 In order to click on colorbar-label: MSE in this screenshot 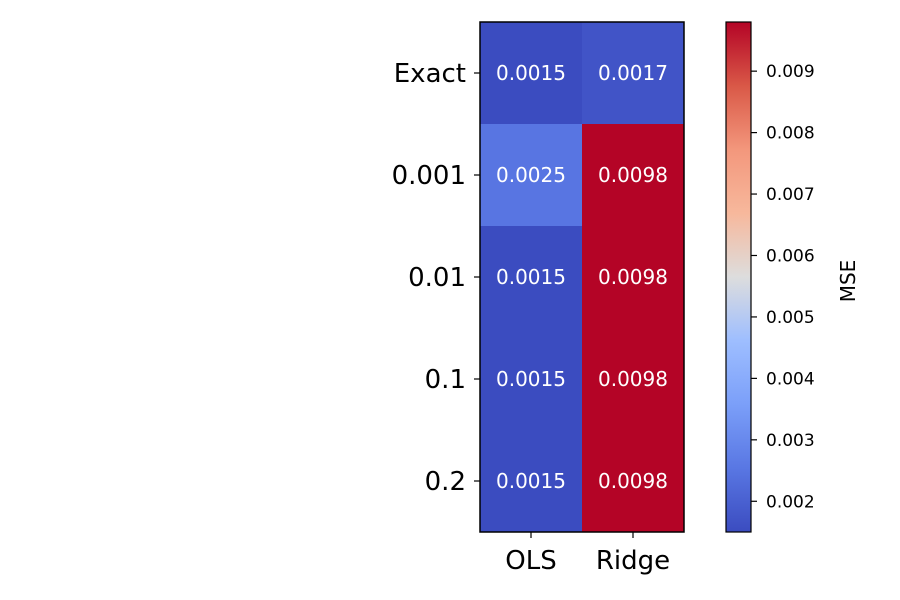, I will do `click(848, 281)`.